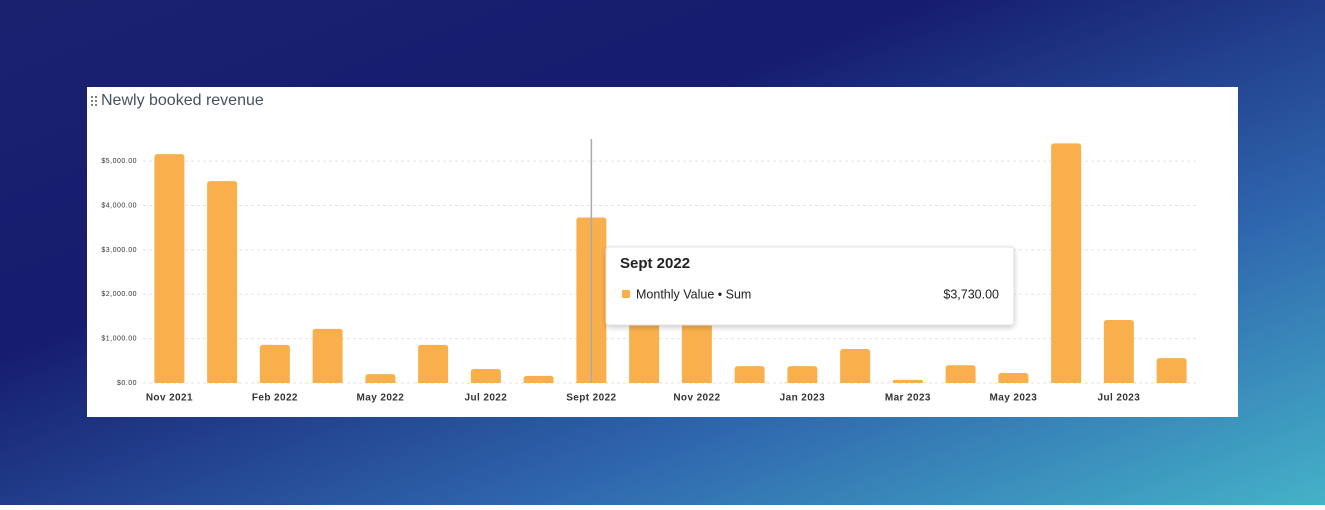 This screenshot has width=1325, height=510. I want to click on tooltip-value: $3,730.00, so click(971, 294).